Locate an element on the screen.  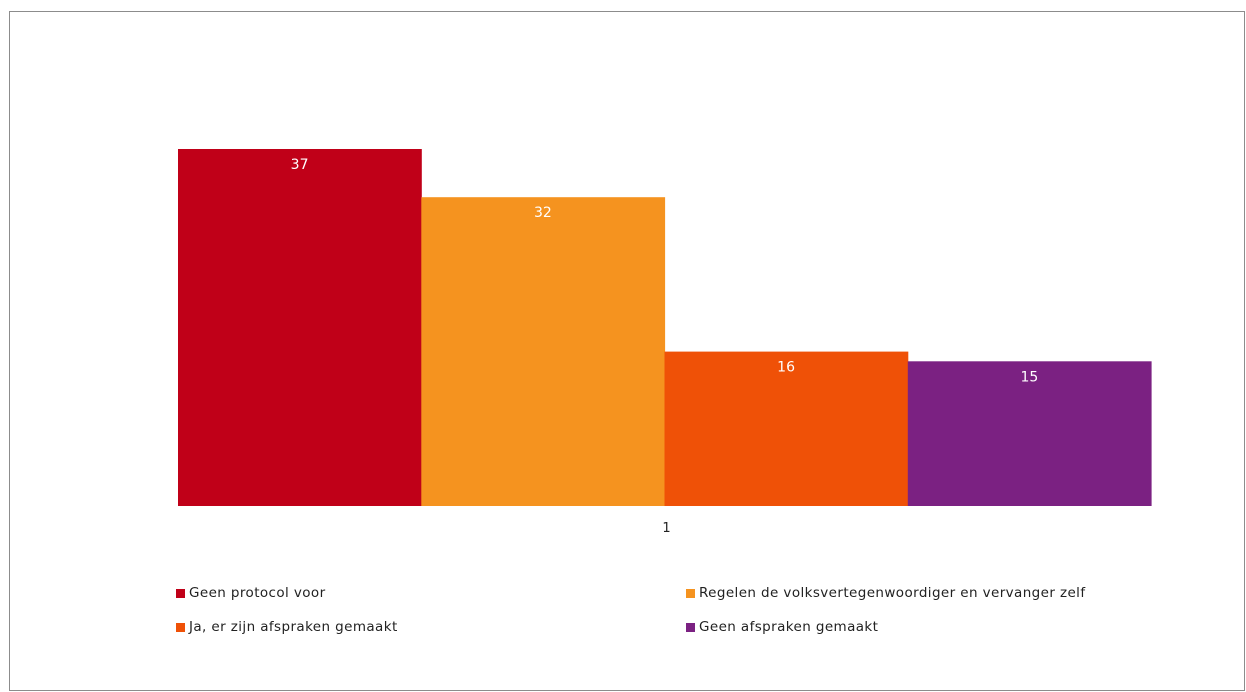
legend-item-3: Ja, er zijn afspraken gemaakt is located at coordinates (287, 627).